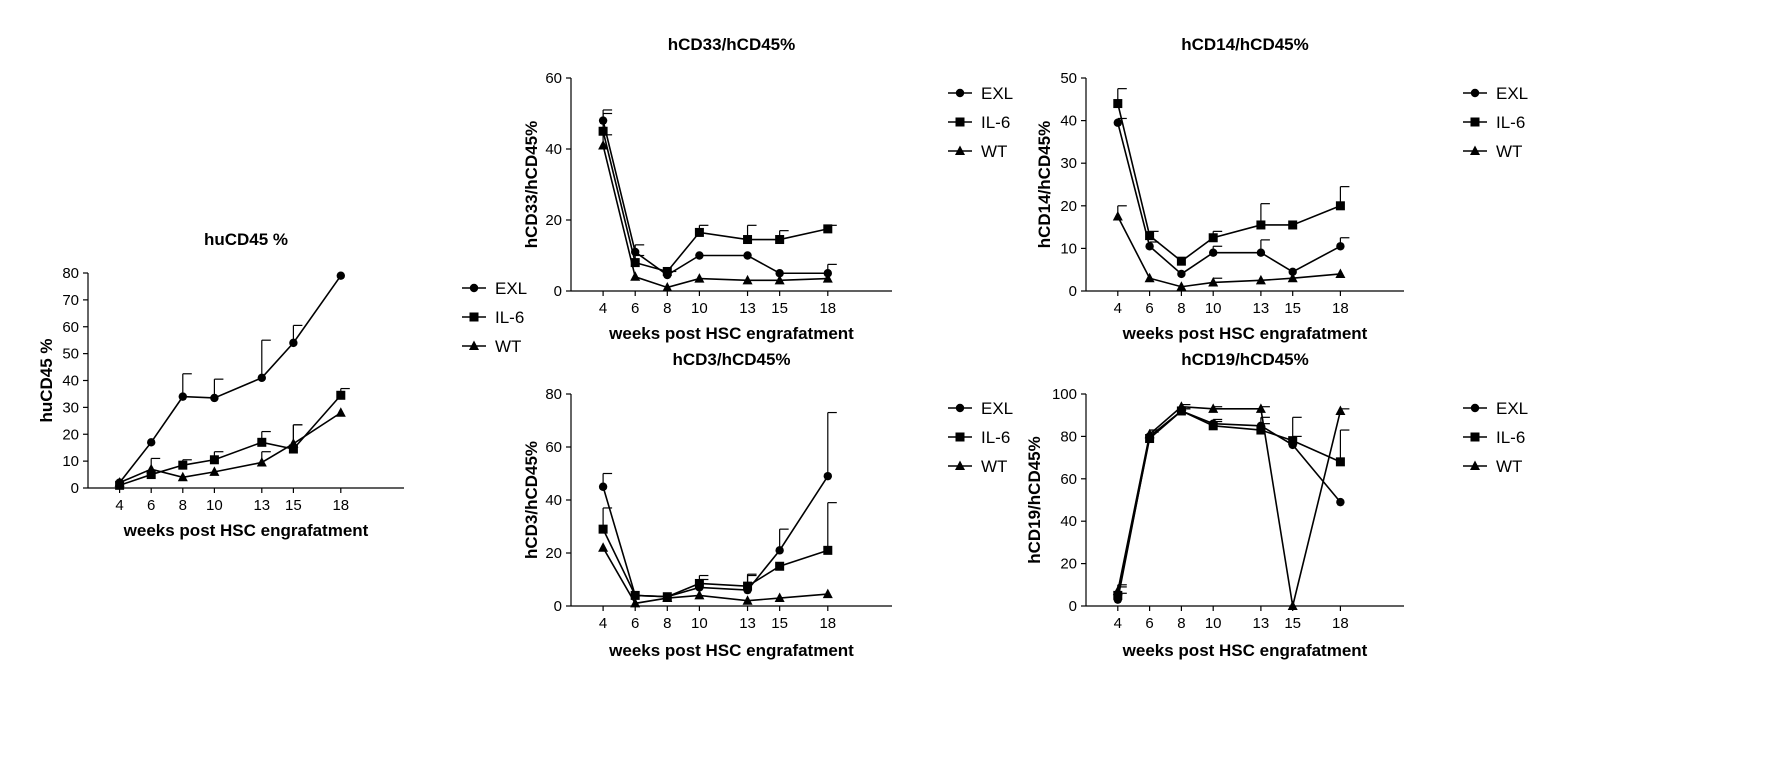 This screenshot has height=780, width=1766. What do you see at coordinates (46, 380) in the screenshot?
I see `y-axis-label: huCD45 %` at bounding box center [46, 380].